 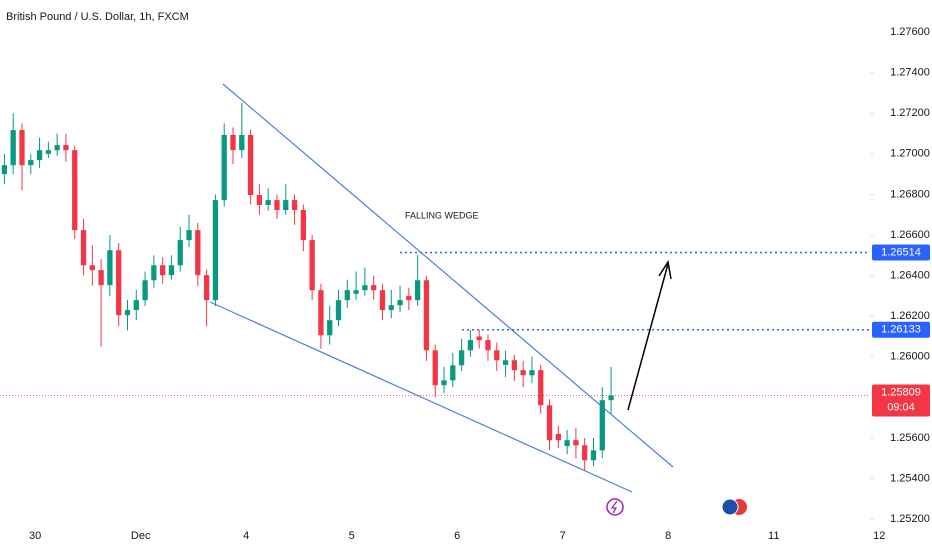 What do you see at coordinates (35, 536) in the screenshot?
I see `x-tick-label: 30` at bounding box center [35, 536].